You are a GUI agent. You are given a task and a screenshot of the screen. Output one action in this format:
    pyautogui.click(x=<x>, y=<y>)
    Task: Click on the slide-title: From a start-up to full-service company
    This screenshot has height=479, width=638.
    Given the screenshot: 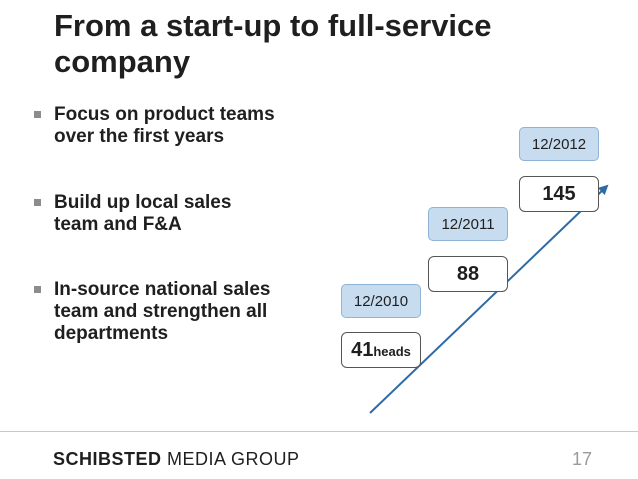 What is the action you would take?
    pyautogui.click(x=314, y=44)
    